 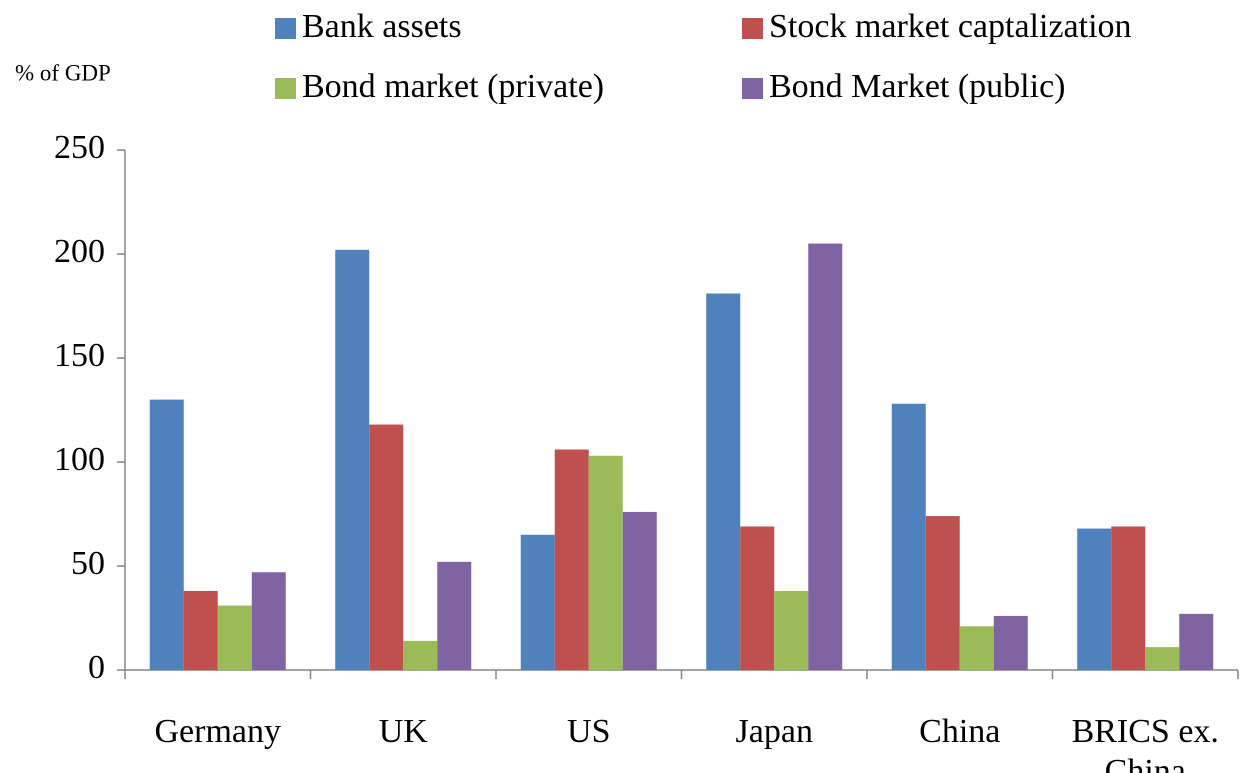 What do you see at coordinates (217, 731) in the screenshot?
I see `x-tick-label: Germany` at bounding box center [217, 731].